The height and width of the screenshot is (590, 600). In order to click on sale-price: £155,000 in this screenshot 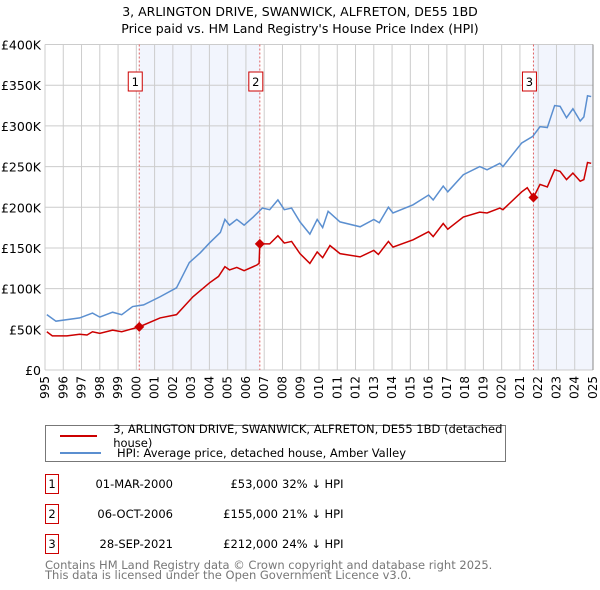, I will do `click(250, 514)`.